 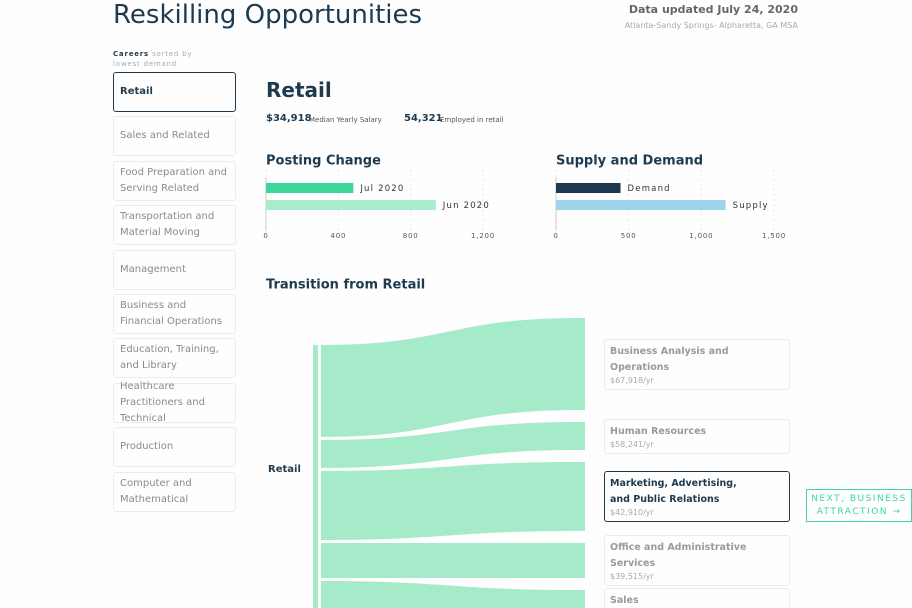 What do you see at coordinates (131, 54) in the screenshot?
I see `sidebar-title: Careers` at bounding box center [131, 54].